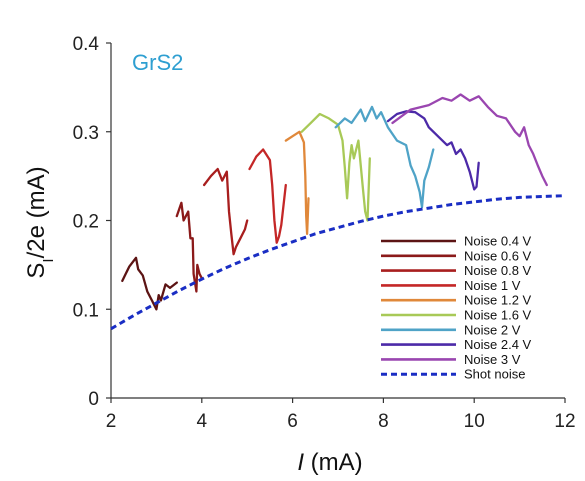 The height and width of the screenshot is (481, 585). I want to click on series-line-noise-0-8-v, so click(225, 211).